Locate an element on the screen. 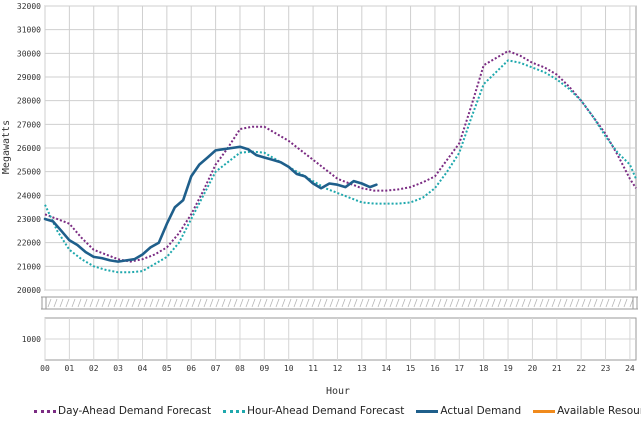  x-tick-label: 17 is located at coordinates (459, 368).